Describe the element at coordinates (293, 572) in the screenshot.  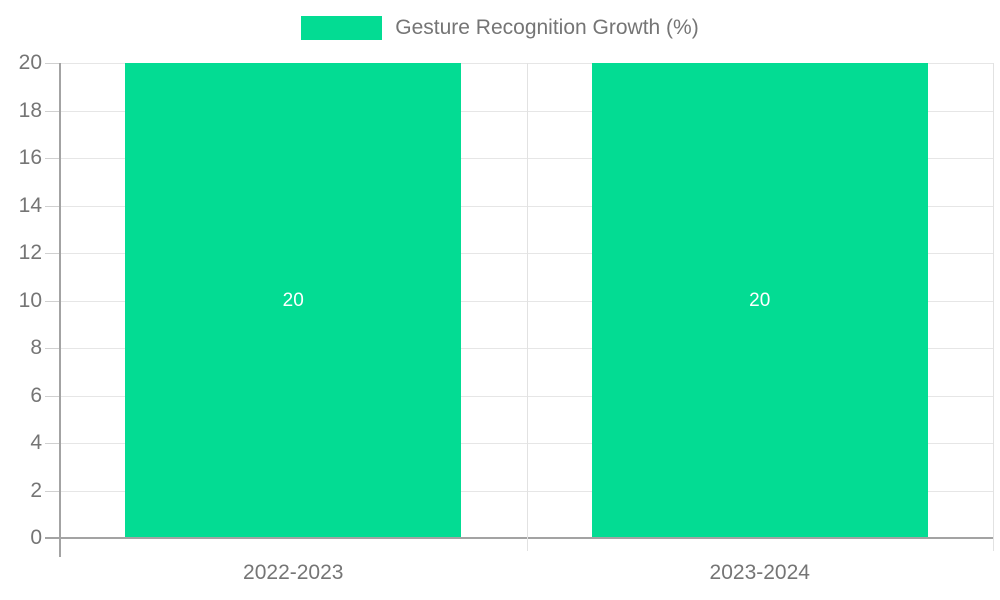
I see `x-axis-label: 2022-2023` at that location.